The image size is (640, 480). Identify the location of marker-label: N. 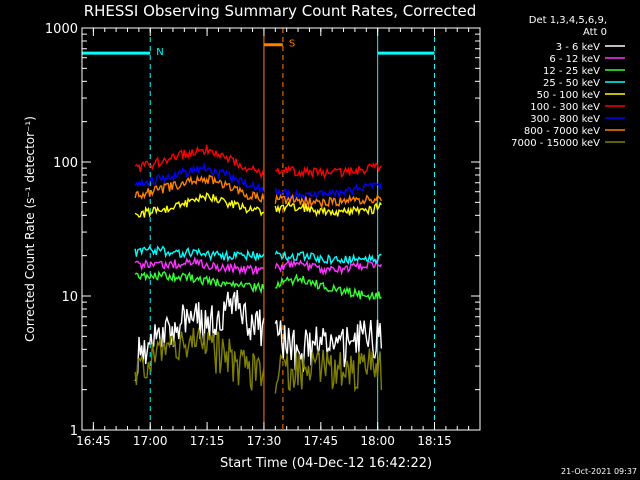
(159, 52).